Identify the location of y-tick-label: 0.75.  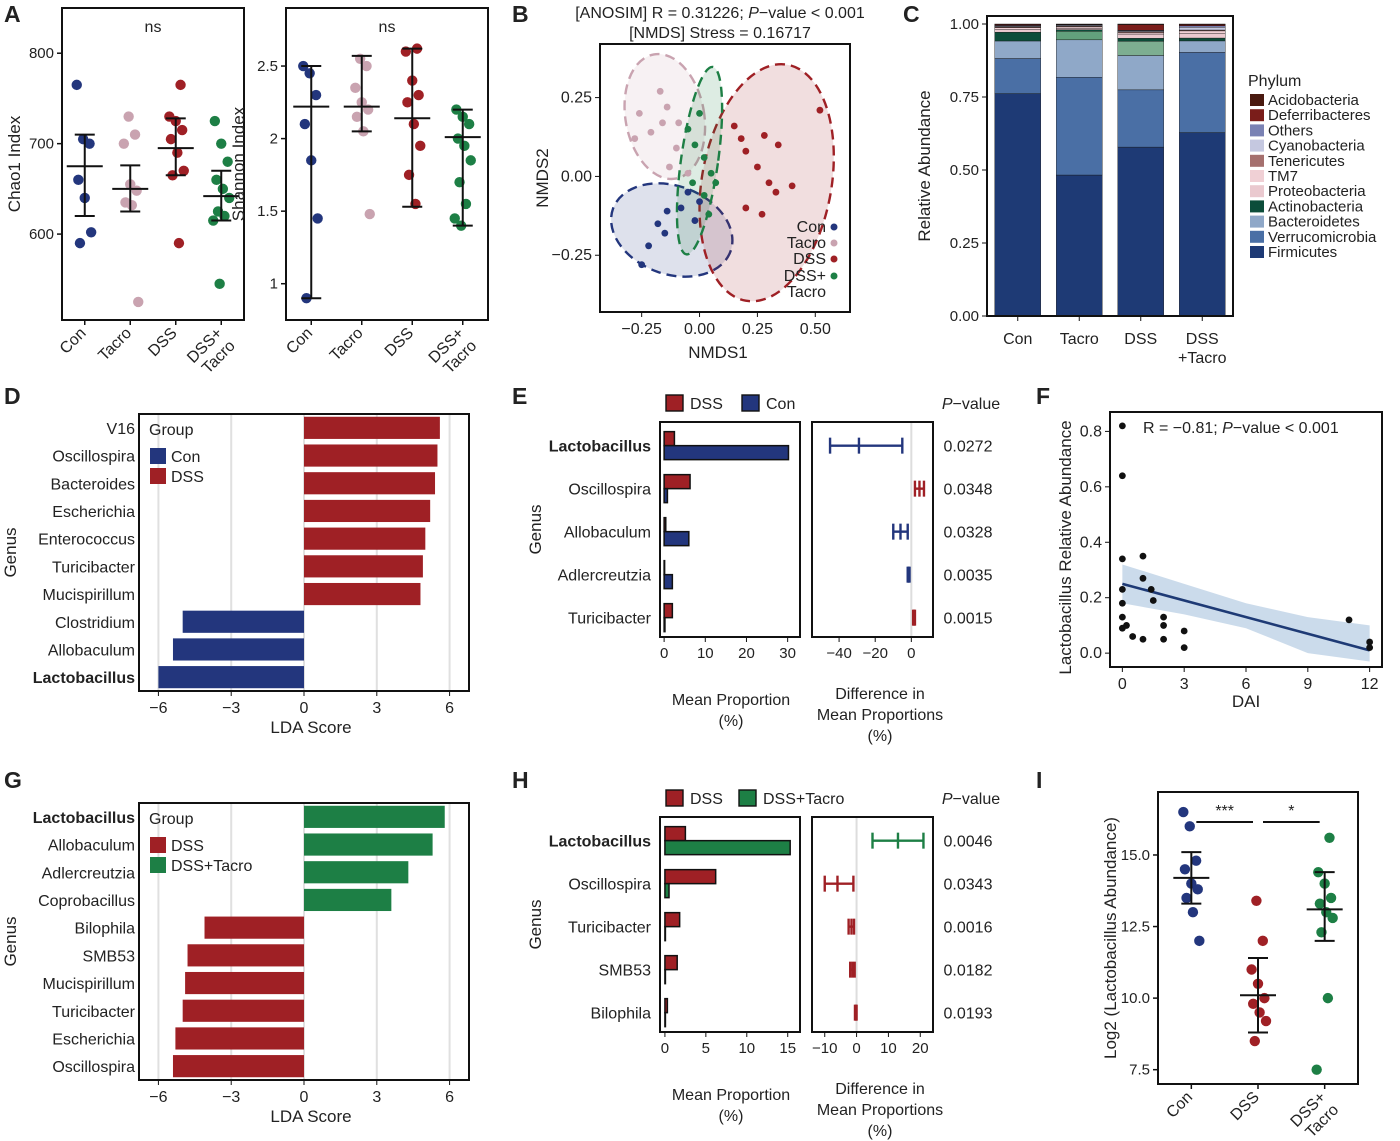
(964, 97).